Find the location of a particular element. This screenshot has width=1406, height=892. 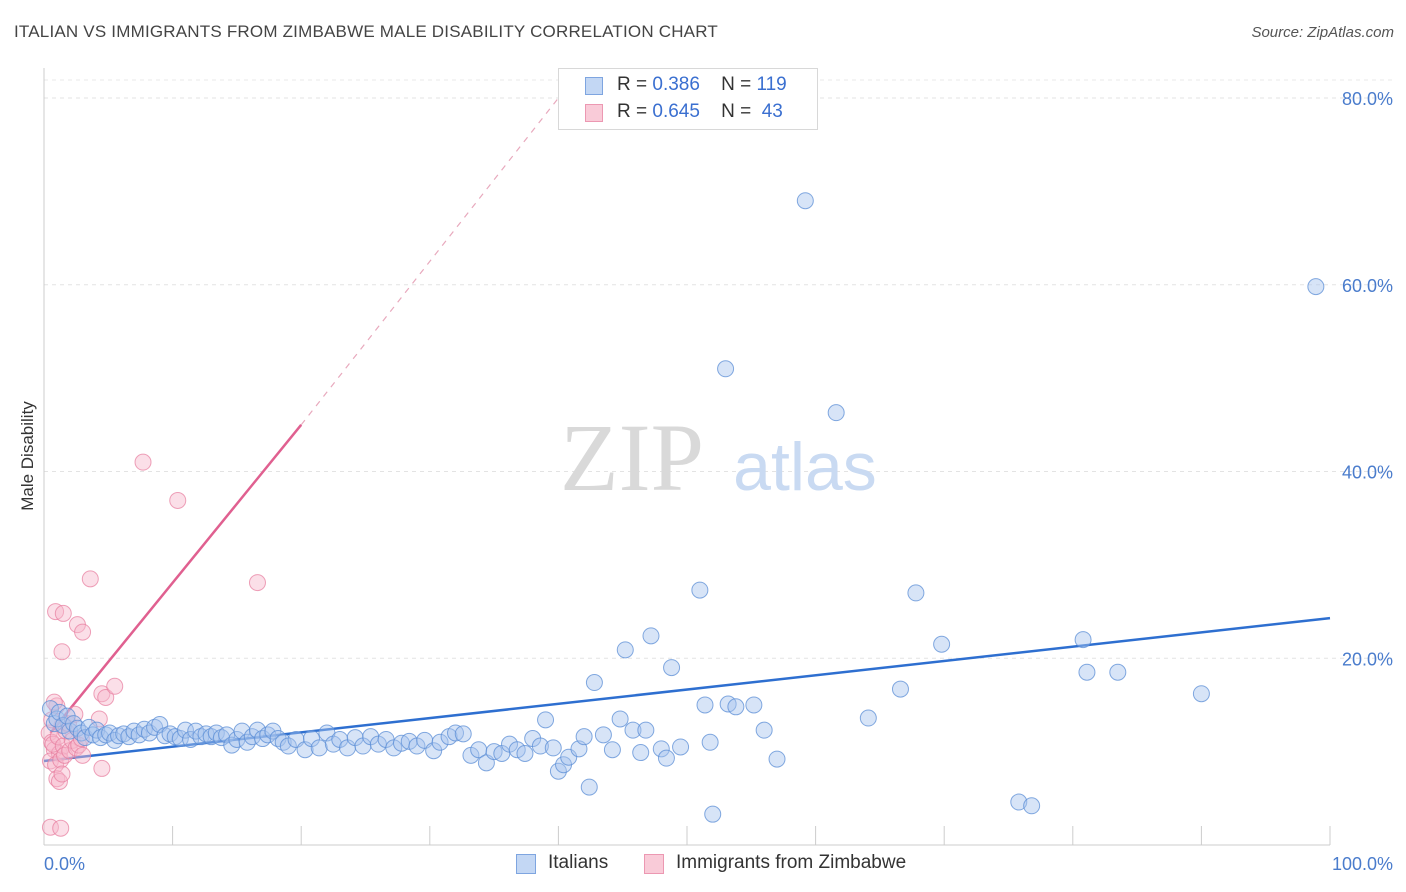

y-tick-label: 80.0% is located at coordinates (1367, 99).